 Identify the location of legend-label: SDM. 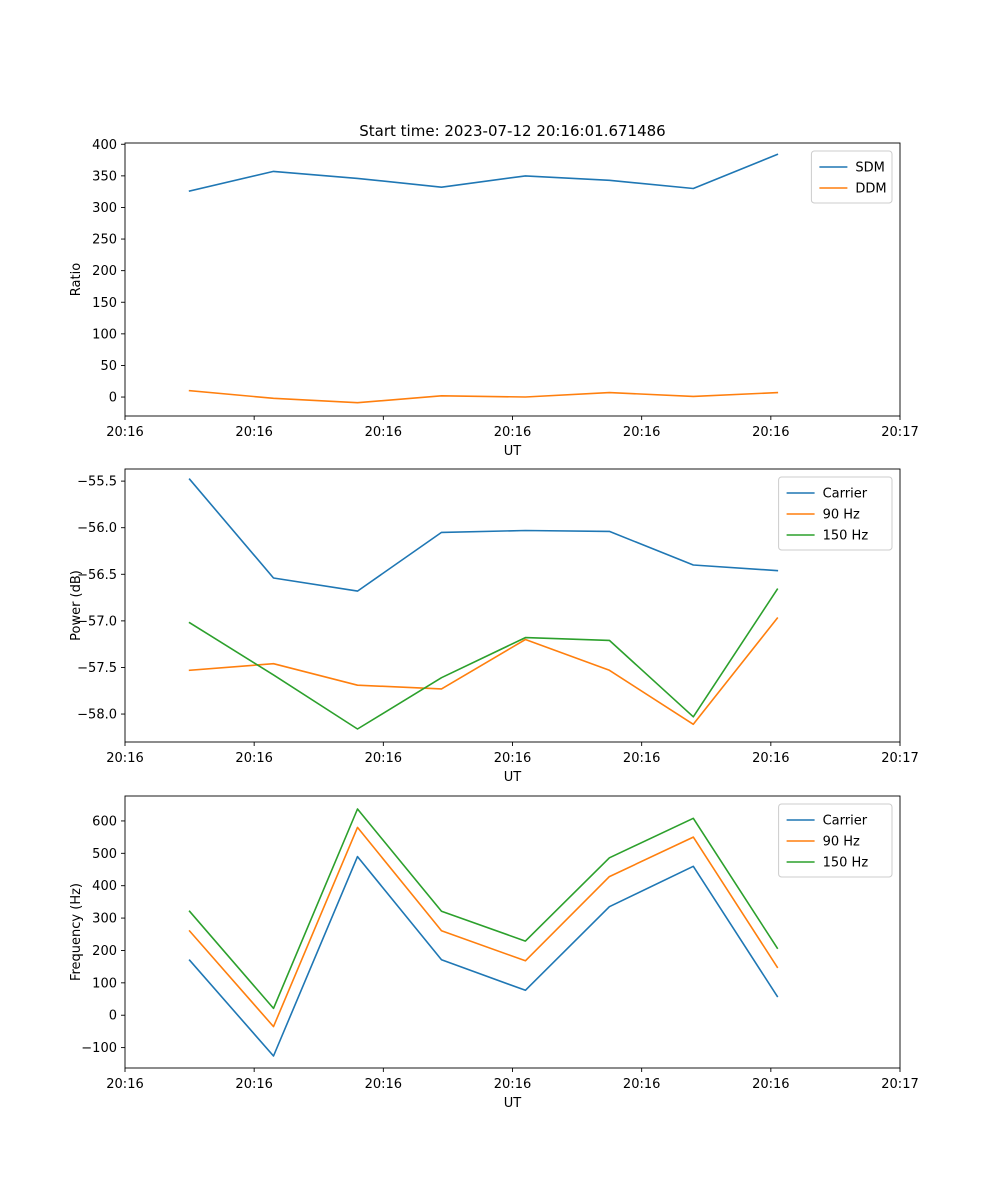
(869, 168).